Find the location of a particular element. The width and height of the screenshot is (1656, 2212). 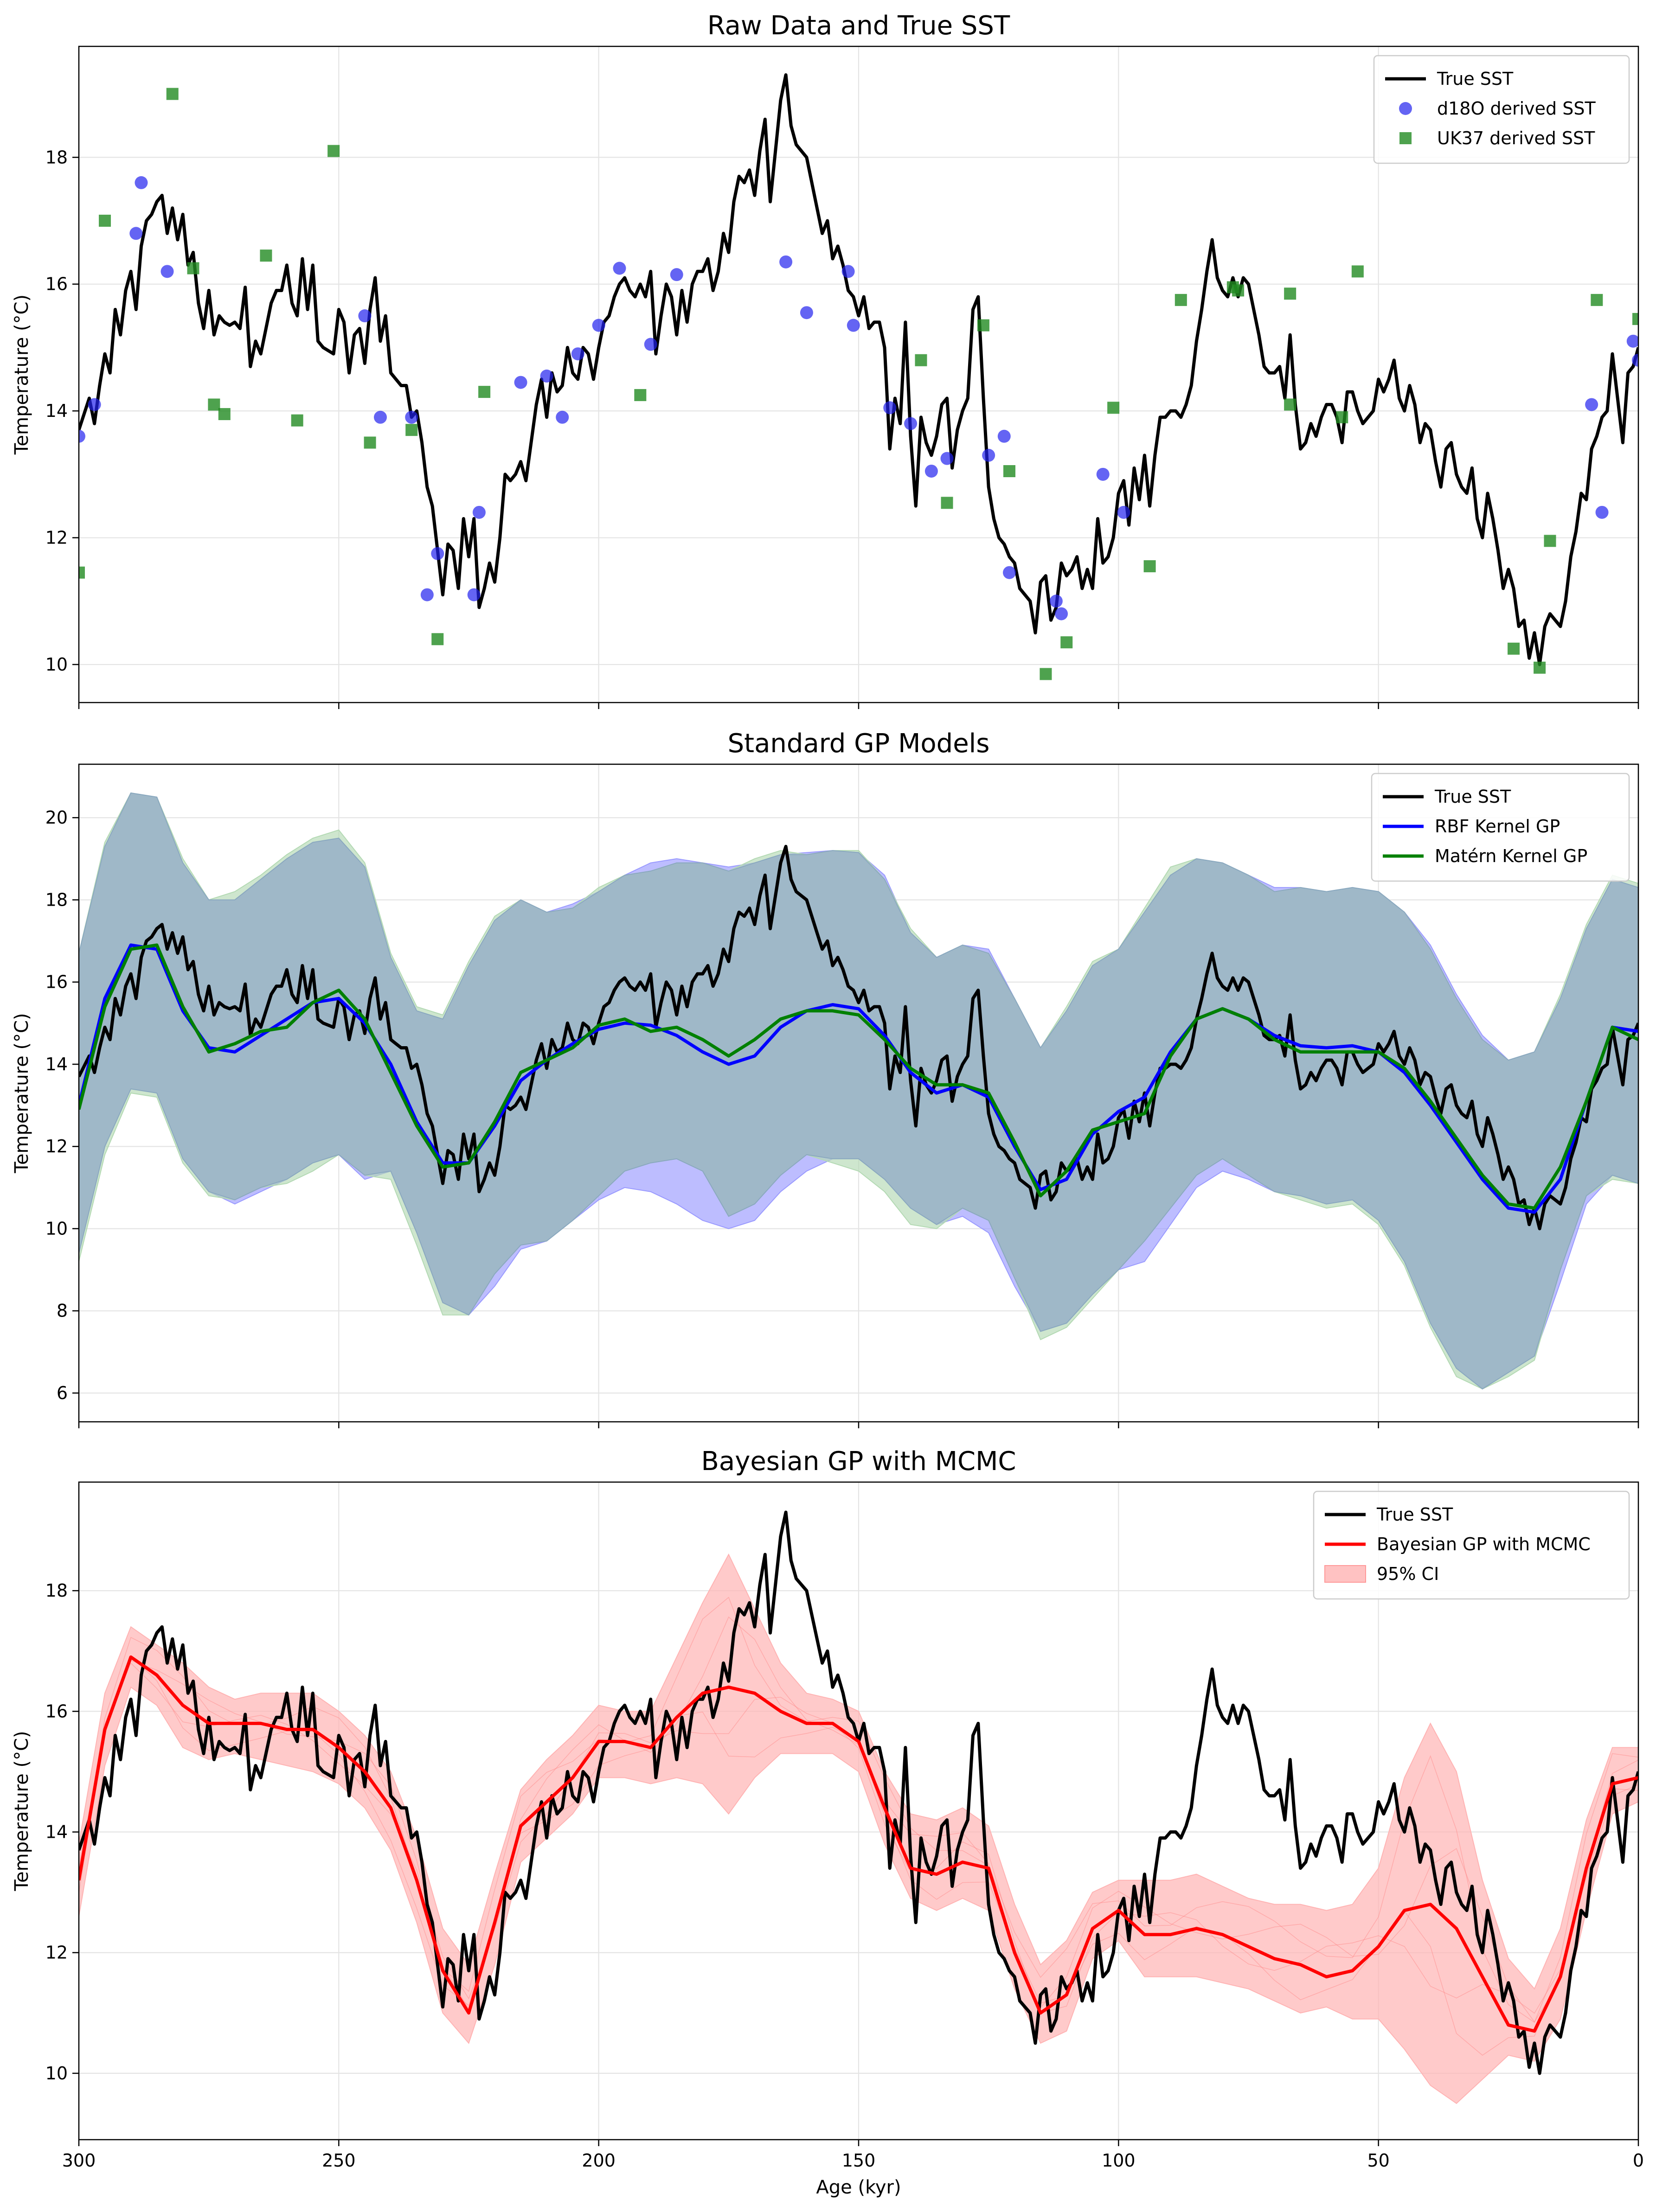

legend-label: Matérn Kernel GP is located at coordinates (1511, 856).